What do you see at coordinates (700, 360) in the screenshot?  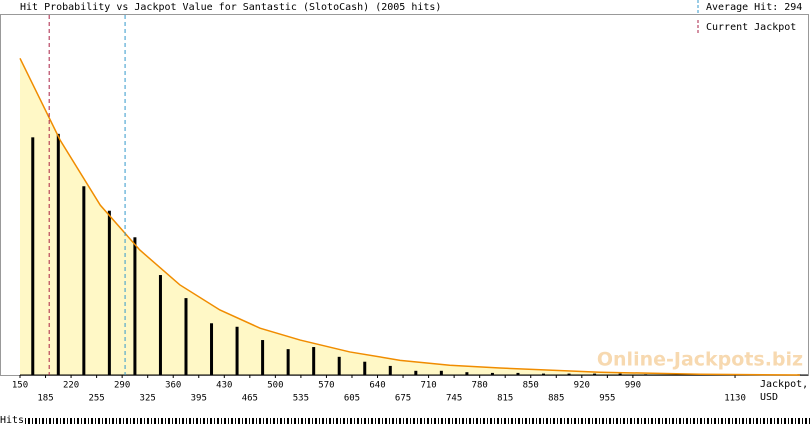 I see `watermark: Online-Jackpots.biz` at bounding box center [700, 360].